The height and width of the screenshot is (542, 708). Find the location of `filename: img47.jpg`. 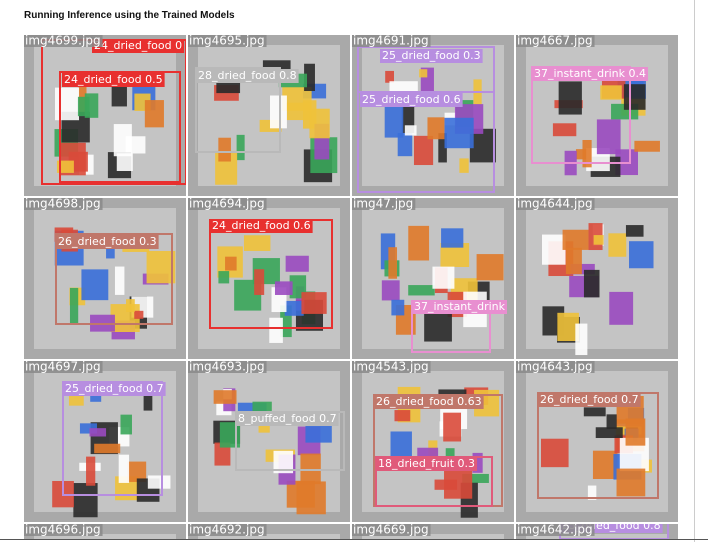

filename: img47.jpg is located at coordinates (383, 204).